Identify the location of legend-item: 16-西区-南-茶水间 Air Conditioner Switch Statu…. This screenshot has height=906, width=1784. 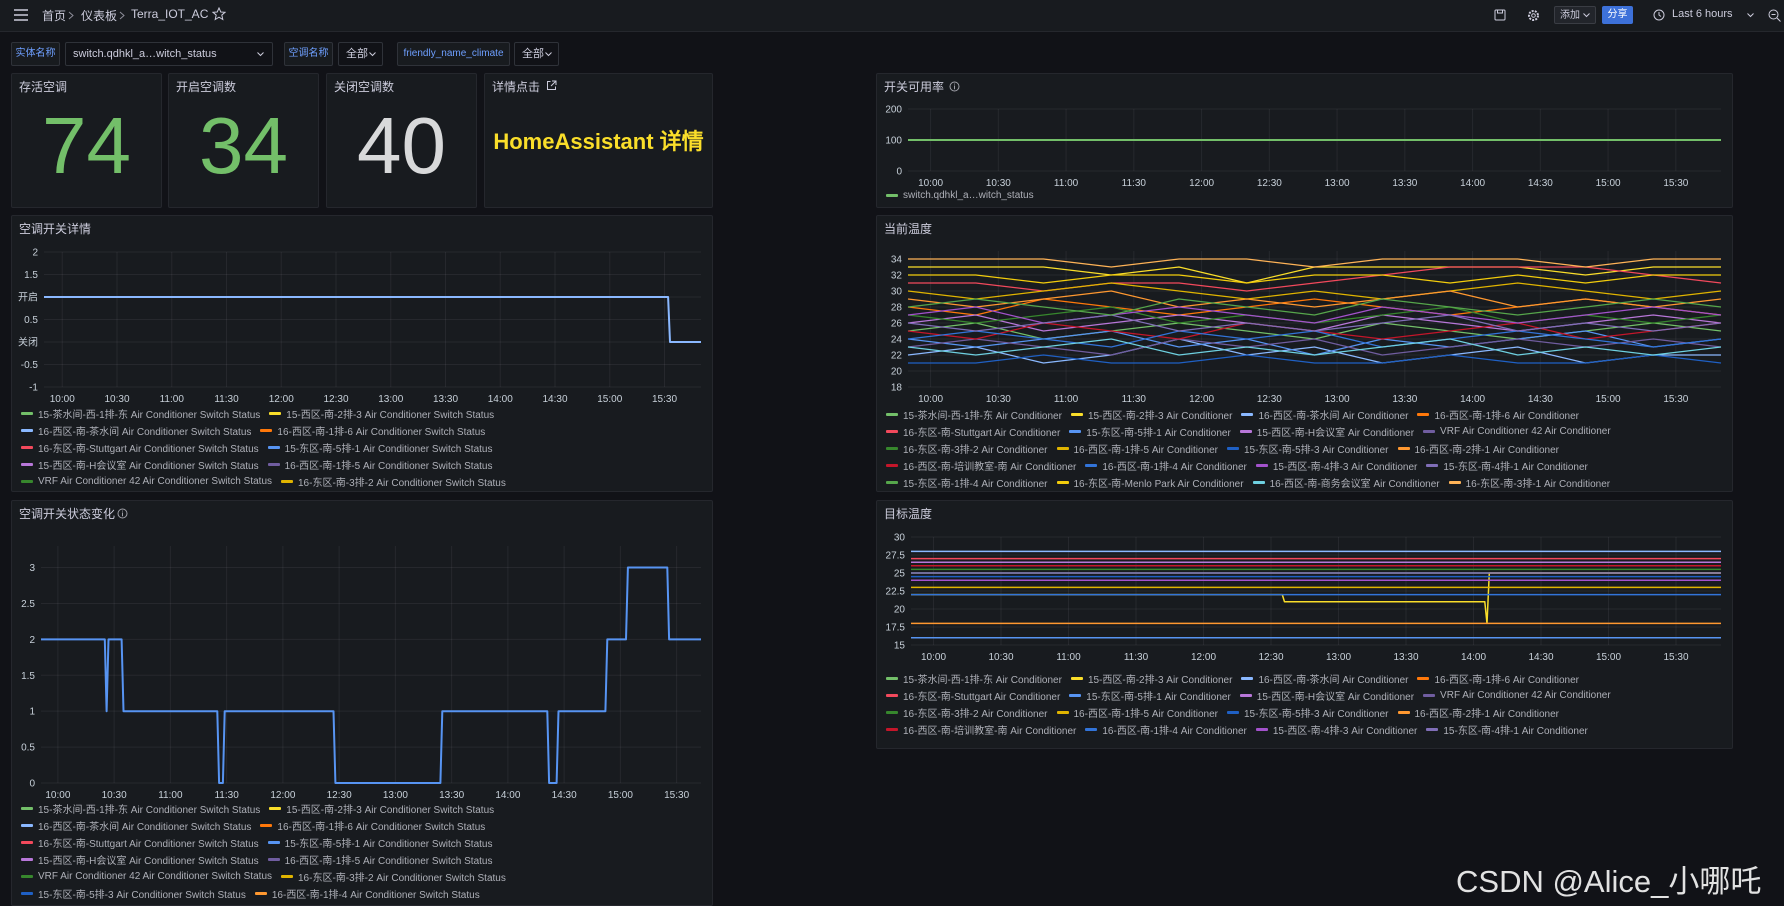
(136, 430).